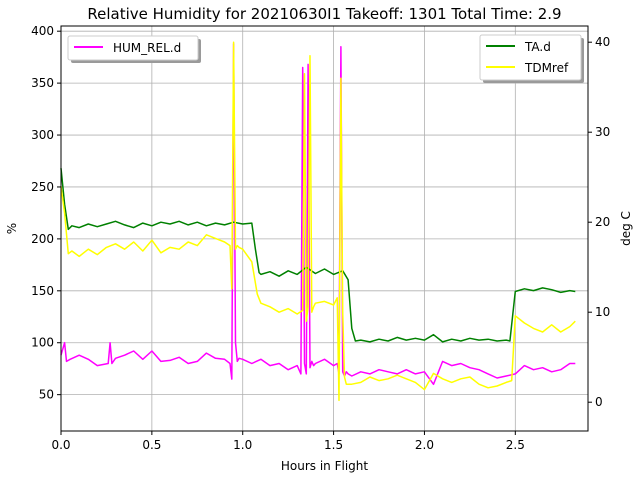 The image size is (640, 480). What do you see at coordinates (424, 445) in the screenshot?
I see `x-tick-label: 2.0` at bounding box center [424, 445].